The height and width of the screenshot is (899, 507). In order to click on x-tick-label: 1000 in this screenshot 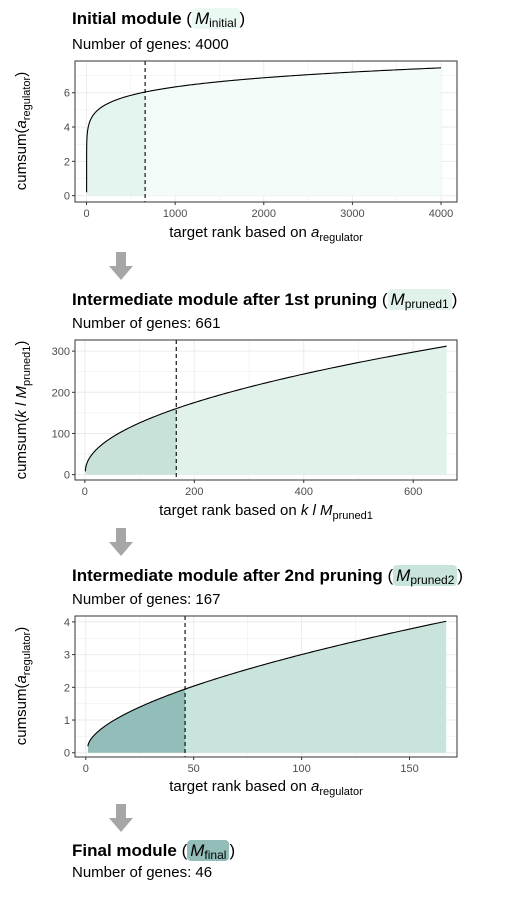, I will do `click(175, 214)`.